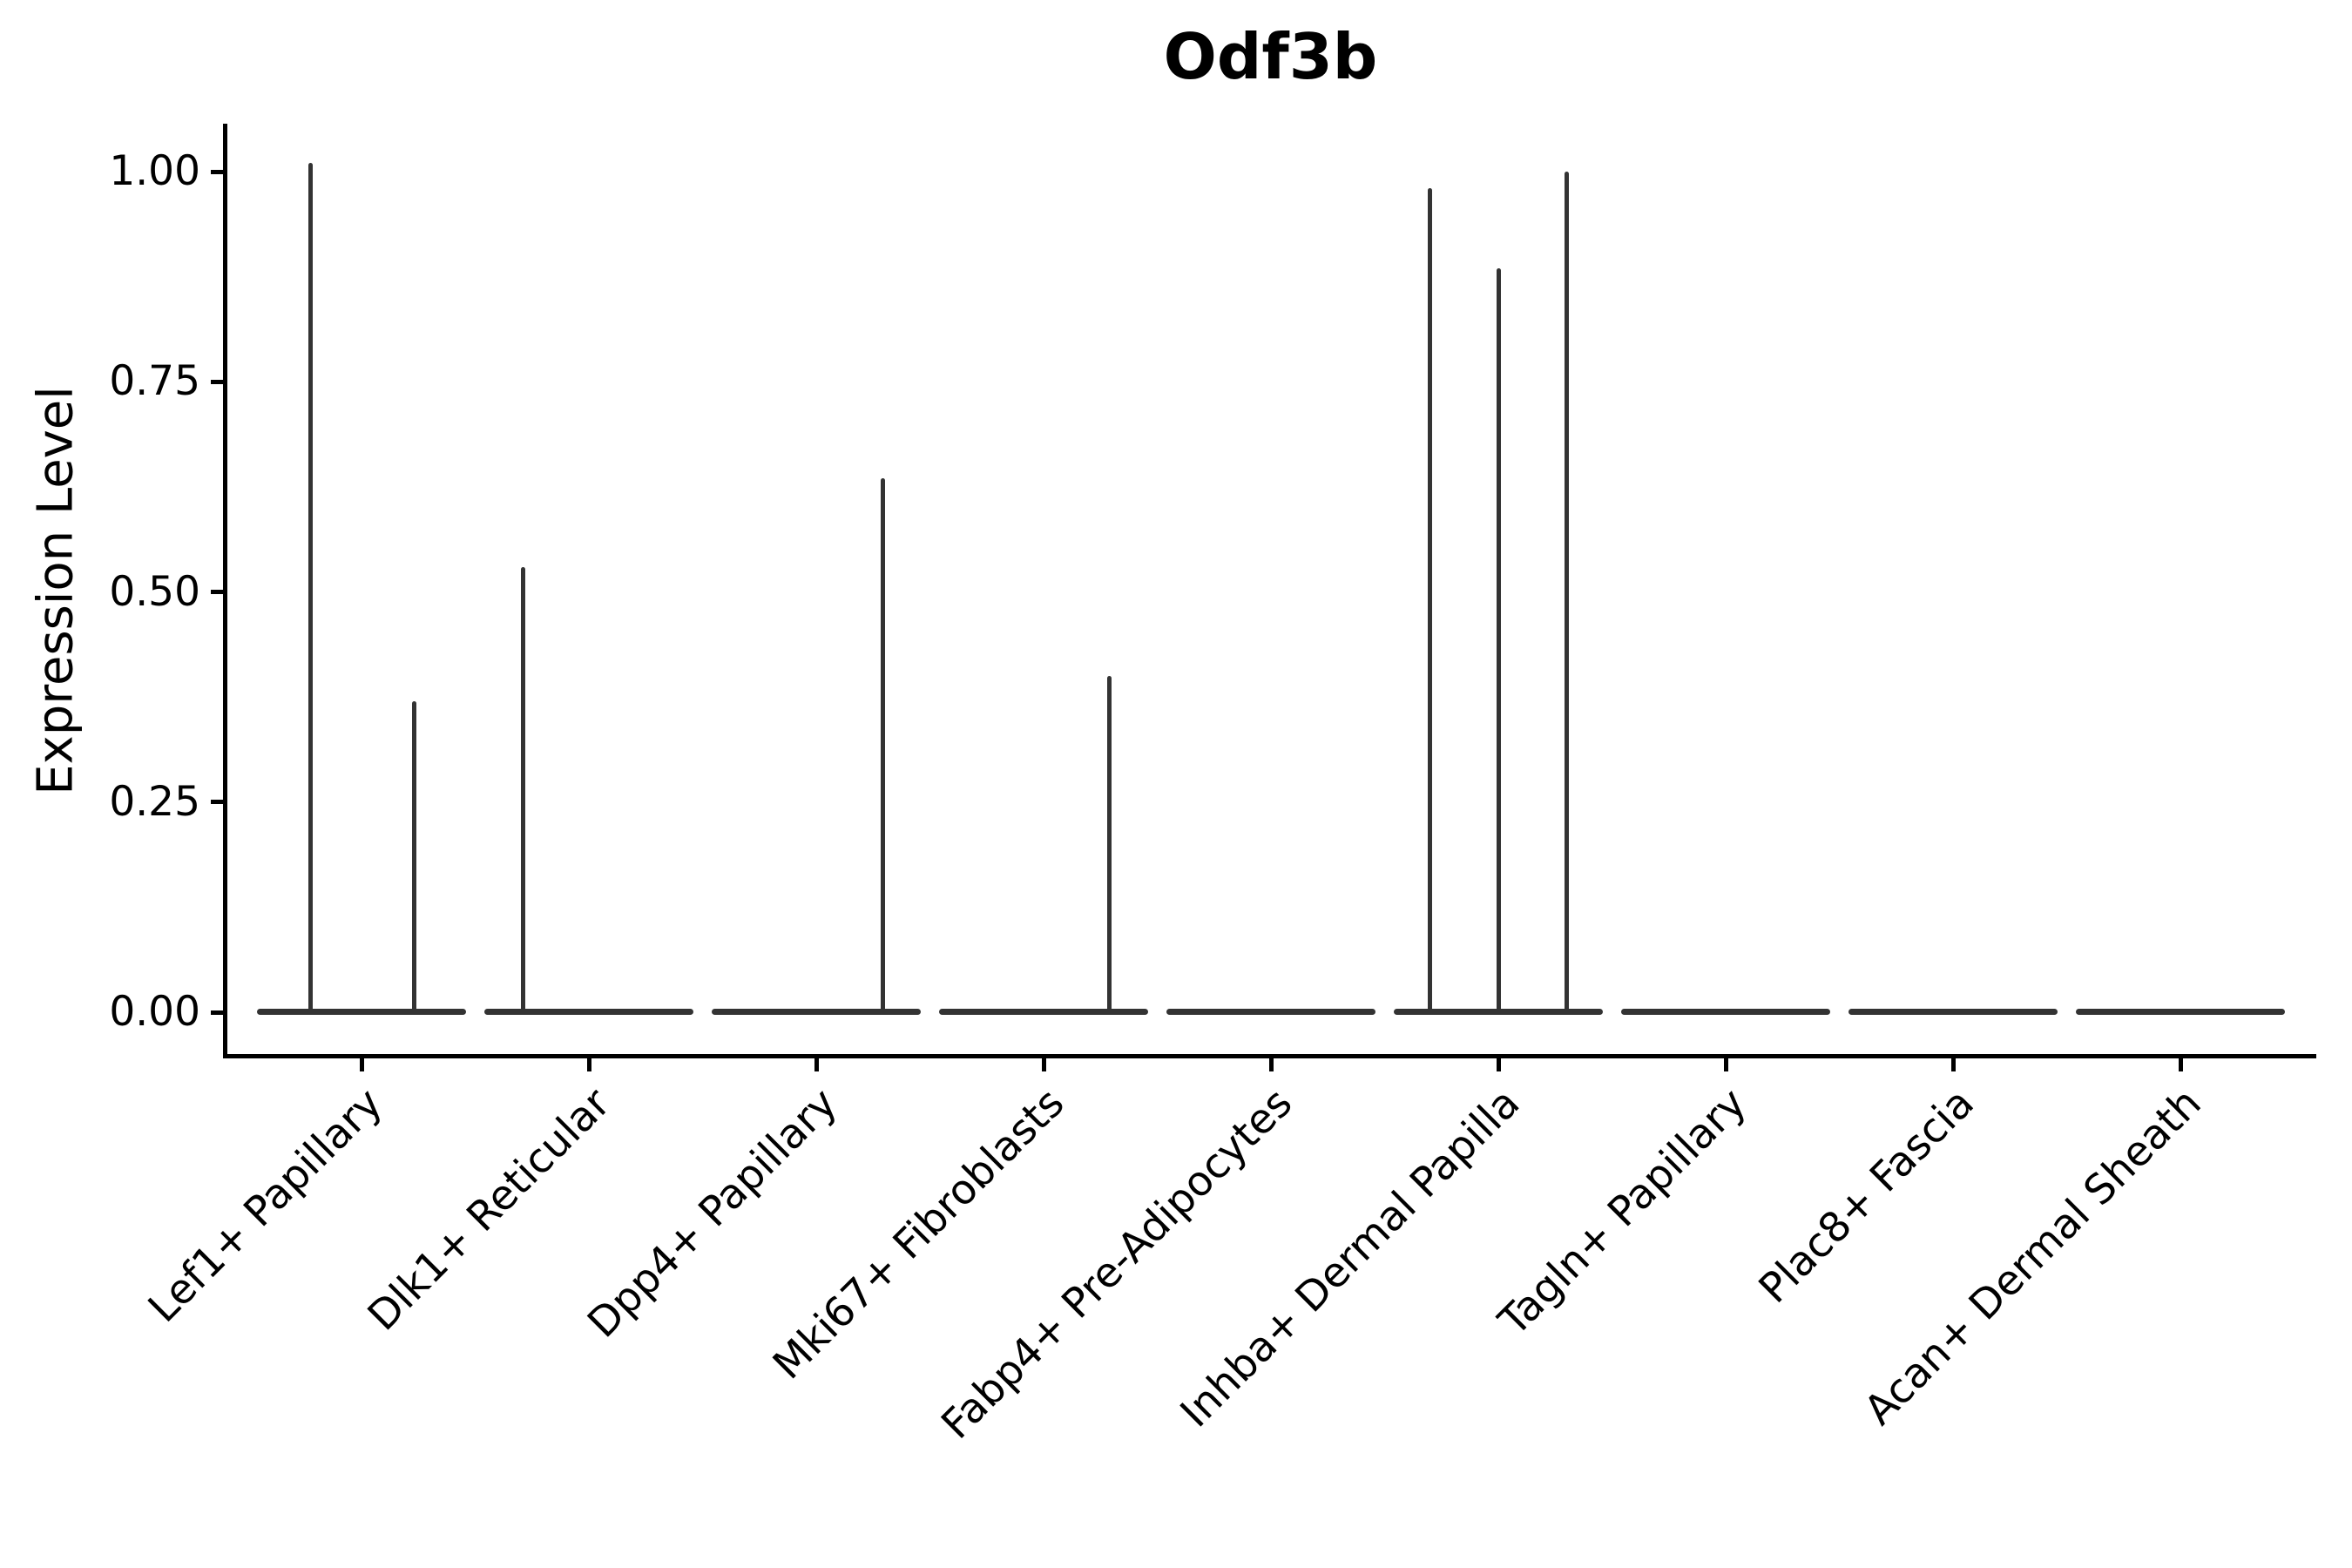 This screenshot has width=2352, height=1568. What do you see at coordinates (1270, 1056) in the screenshot?
I see `x-axis-spine` at bounding box center [1270, 1056].